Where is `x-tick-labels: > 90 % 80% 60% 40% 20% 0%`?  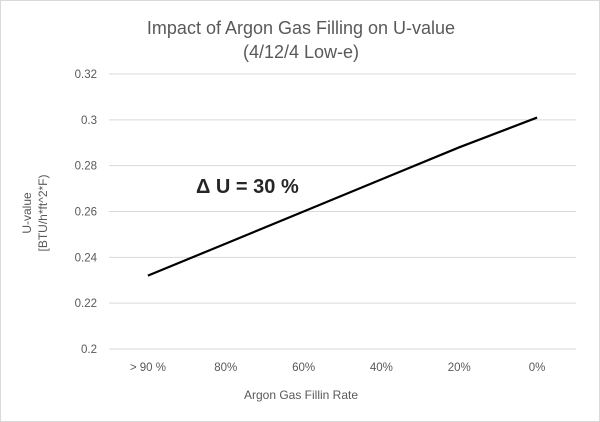 x-tick-labels: > 90 % 80% 60% 40% 20% 0% is located at coordinates (338, 368).